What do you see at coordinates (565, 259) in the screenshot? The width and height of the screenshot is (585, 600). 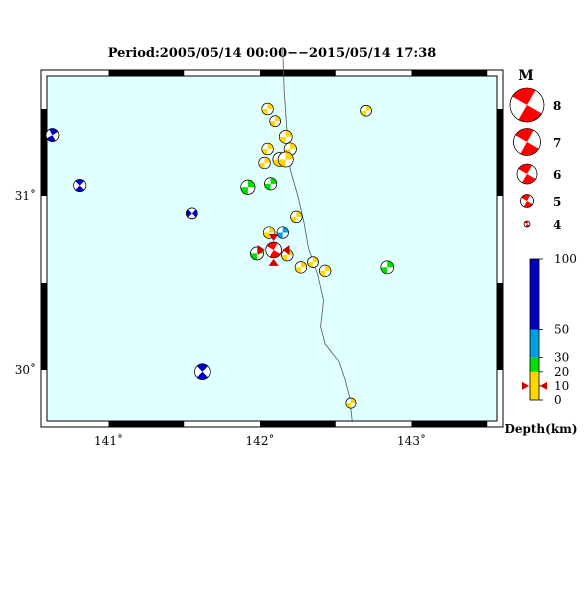 I see `depth-tick-label: 100` at bounding box center [565, 259].